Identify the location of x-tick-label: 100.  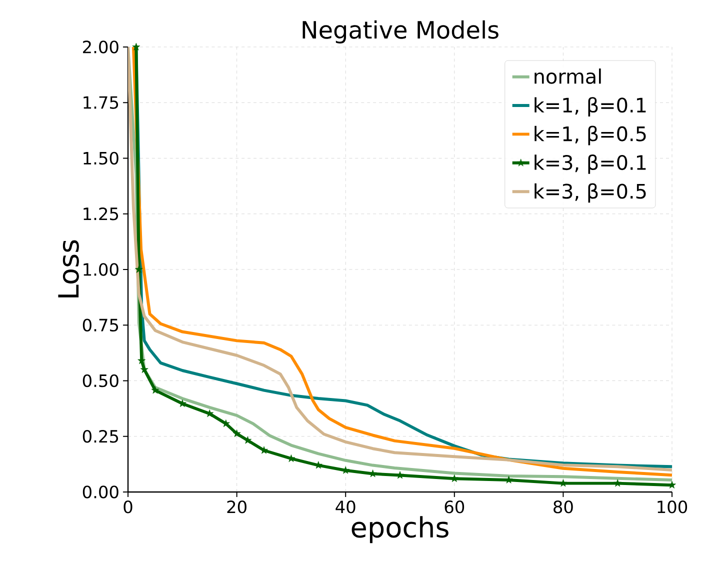
(673, 507).